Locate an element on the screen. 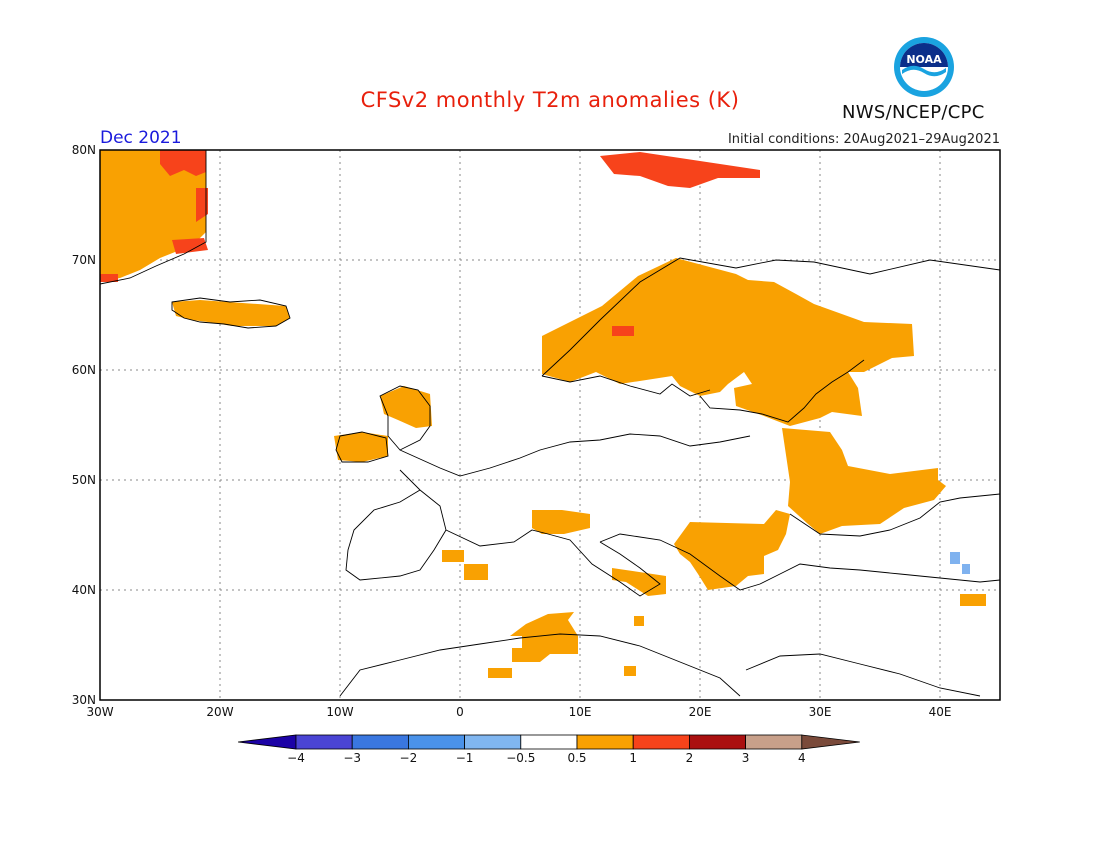 The width and height of the screenshot is (1100, 850). lon-tick-label: 20E is located at coordinates (700, 712).